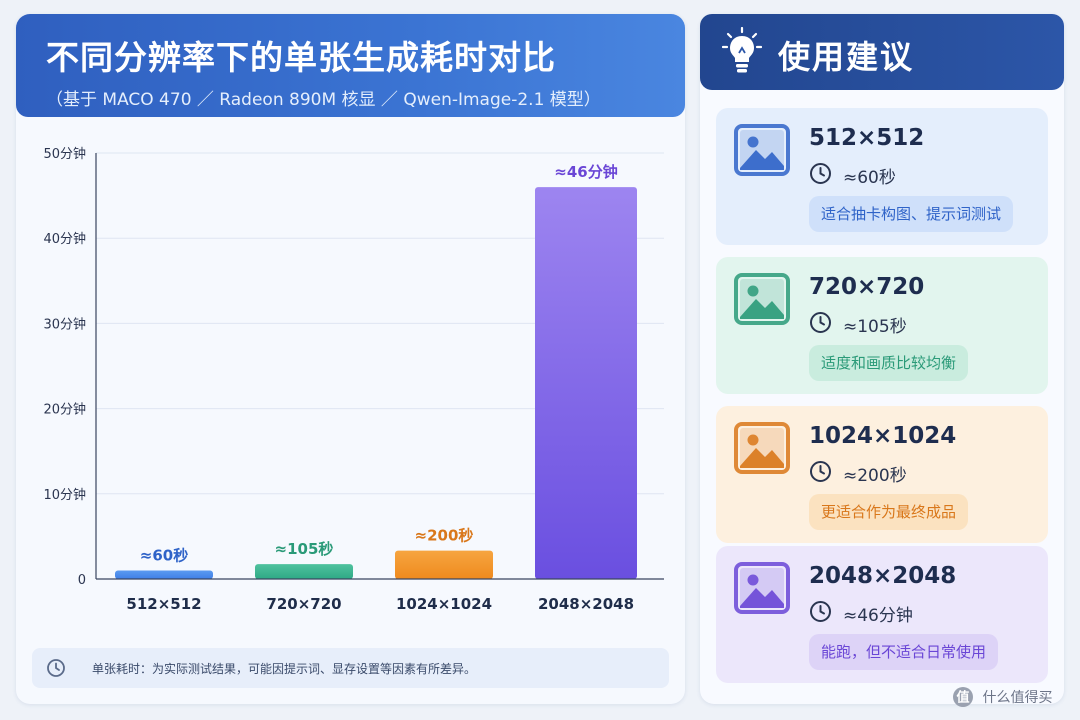  What do you see at coordinates (64, 154) in the screenshot?
I see `y-tick-label: 50分钟` at bounding box center [64, 154].